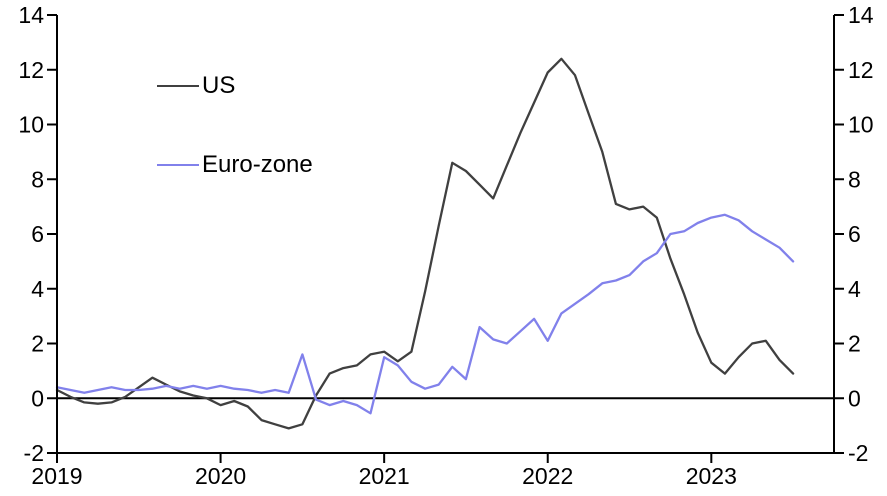 This screenshot has width=887, height=496. What do you see at coordinates (31, 70) in the screenshot?
I see `y-axis-left-label: 12` at bounding box center [31, 70].